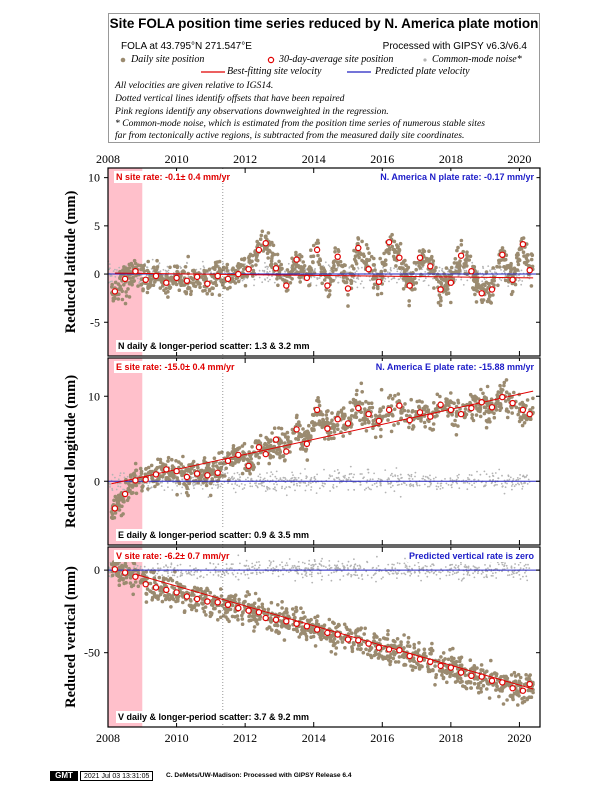 The height and width of the screenshot is (792, 612). Describe the element at coordinates (359, 72) in the screenshot. I see `legend-plate-line` at that location.